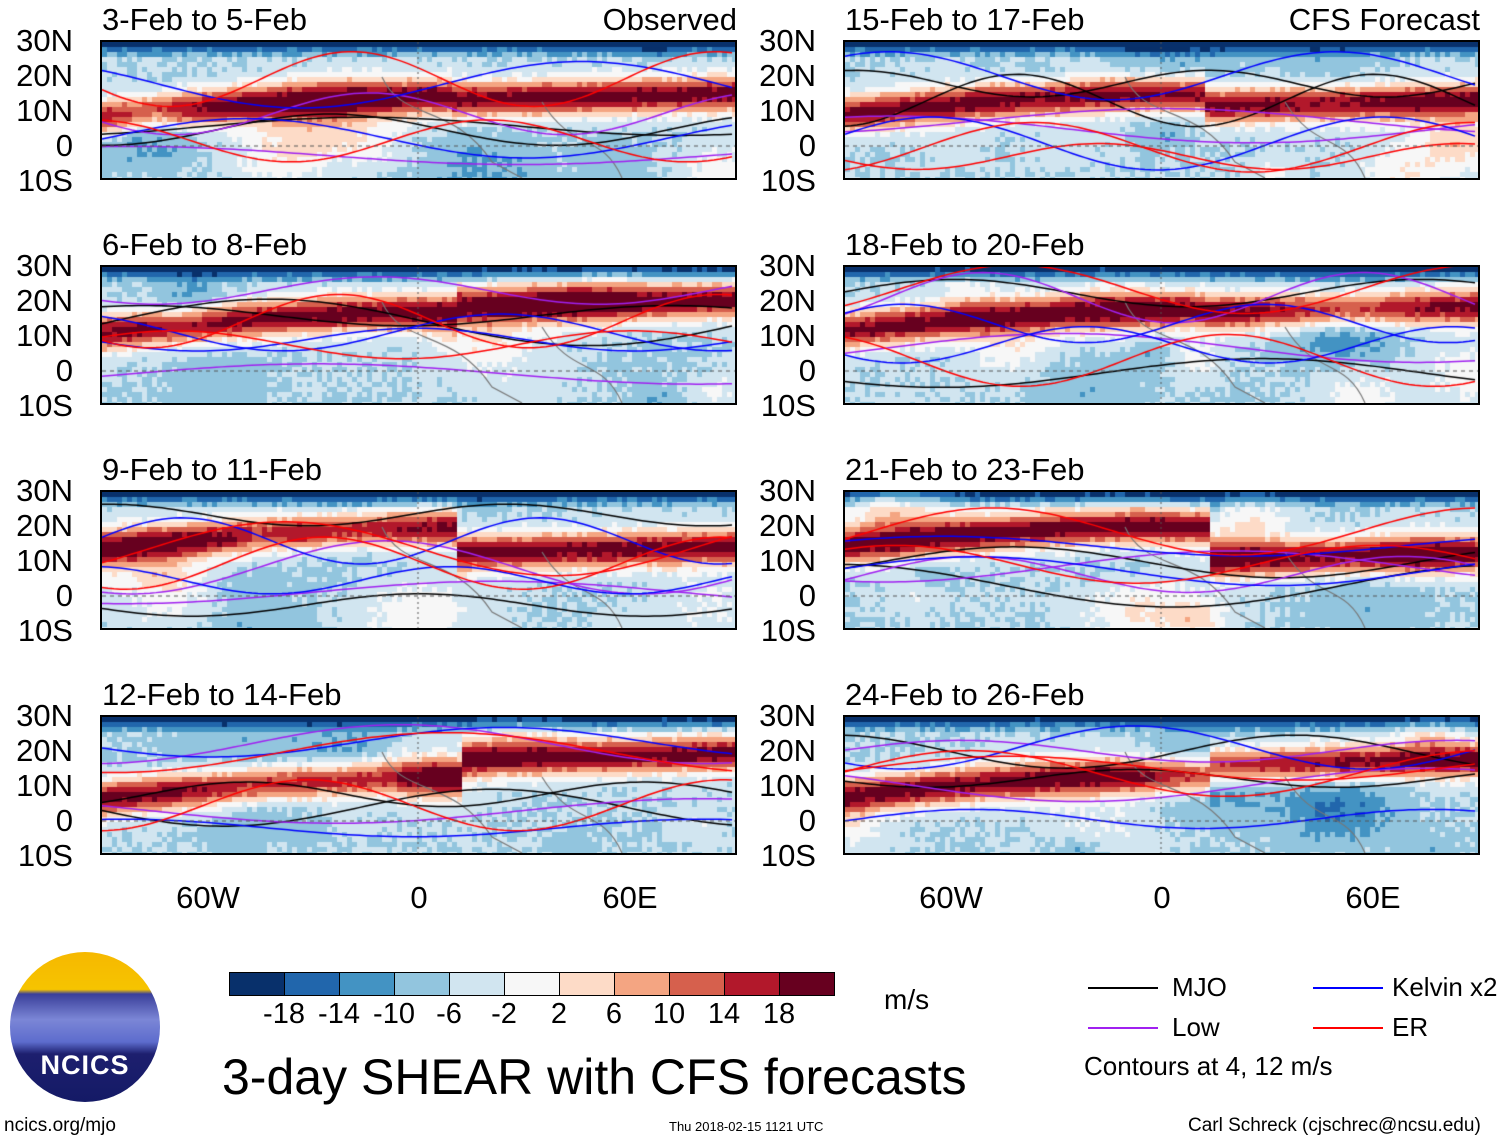 This screenshot has height=1142, width=1510. Describe the element at coordinates (1199, 987) in the screenshot. I see `legend-label-mjo: MJO` at that location.